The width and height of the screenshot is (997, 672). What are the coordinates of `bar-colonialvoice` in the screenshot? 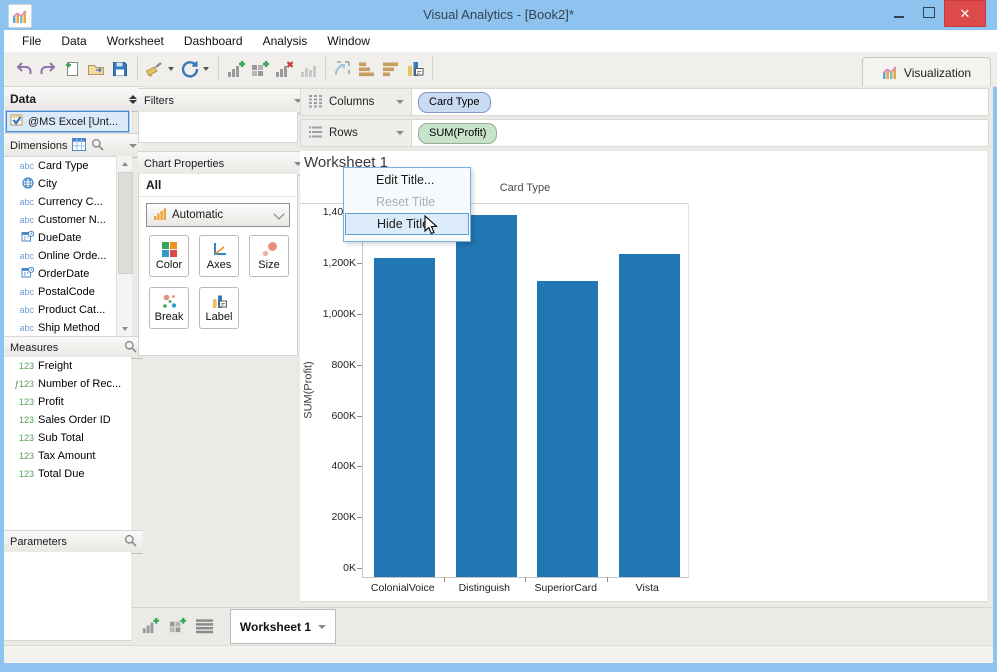 It's located at (404, 417).